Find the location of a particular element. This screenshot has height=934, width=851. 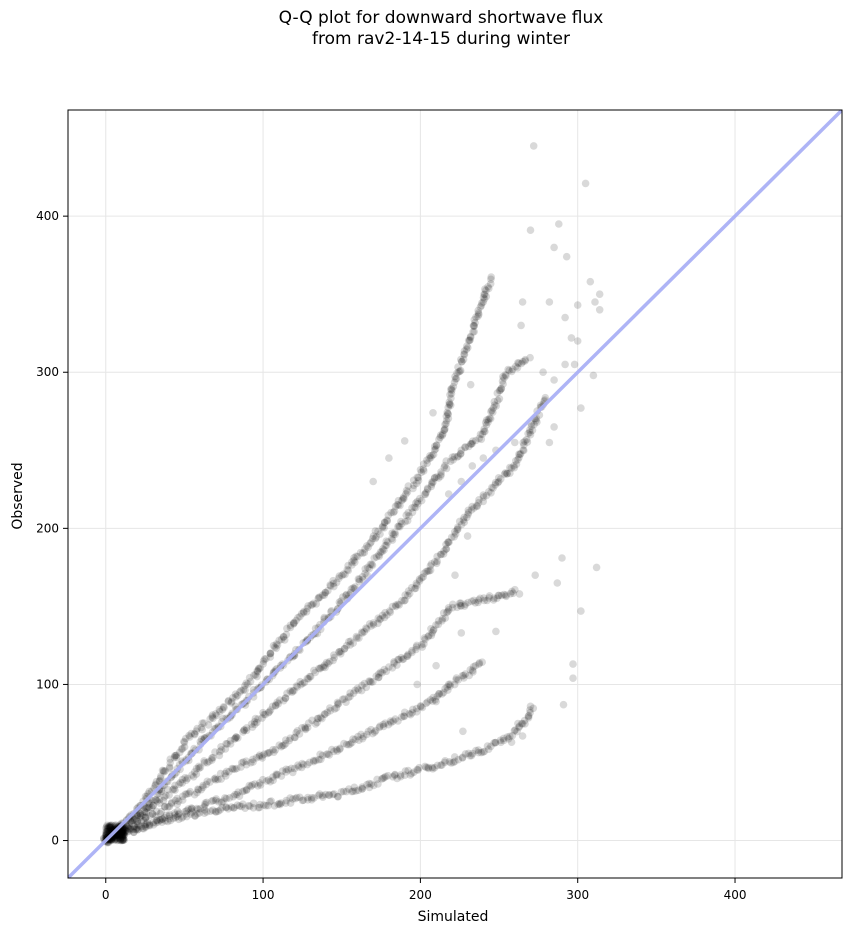

x-axis-label: Simulated is located at coordinates (453, 917).